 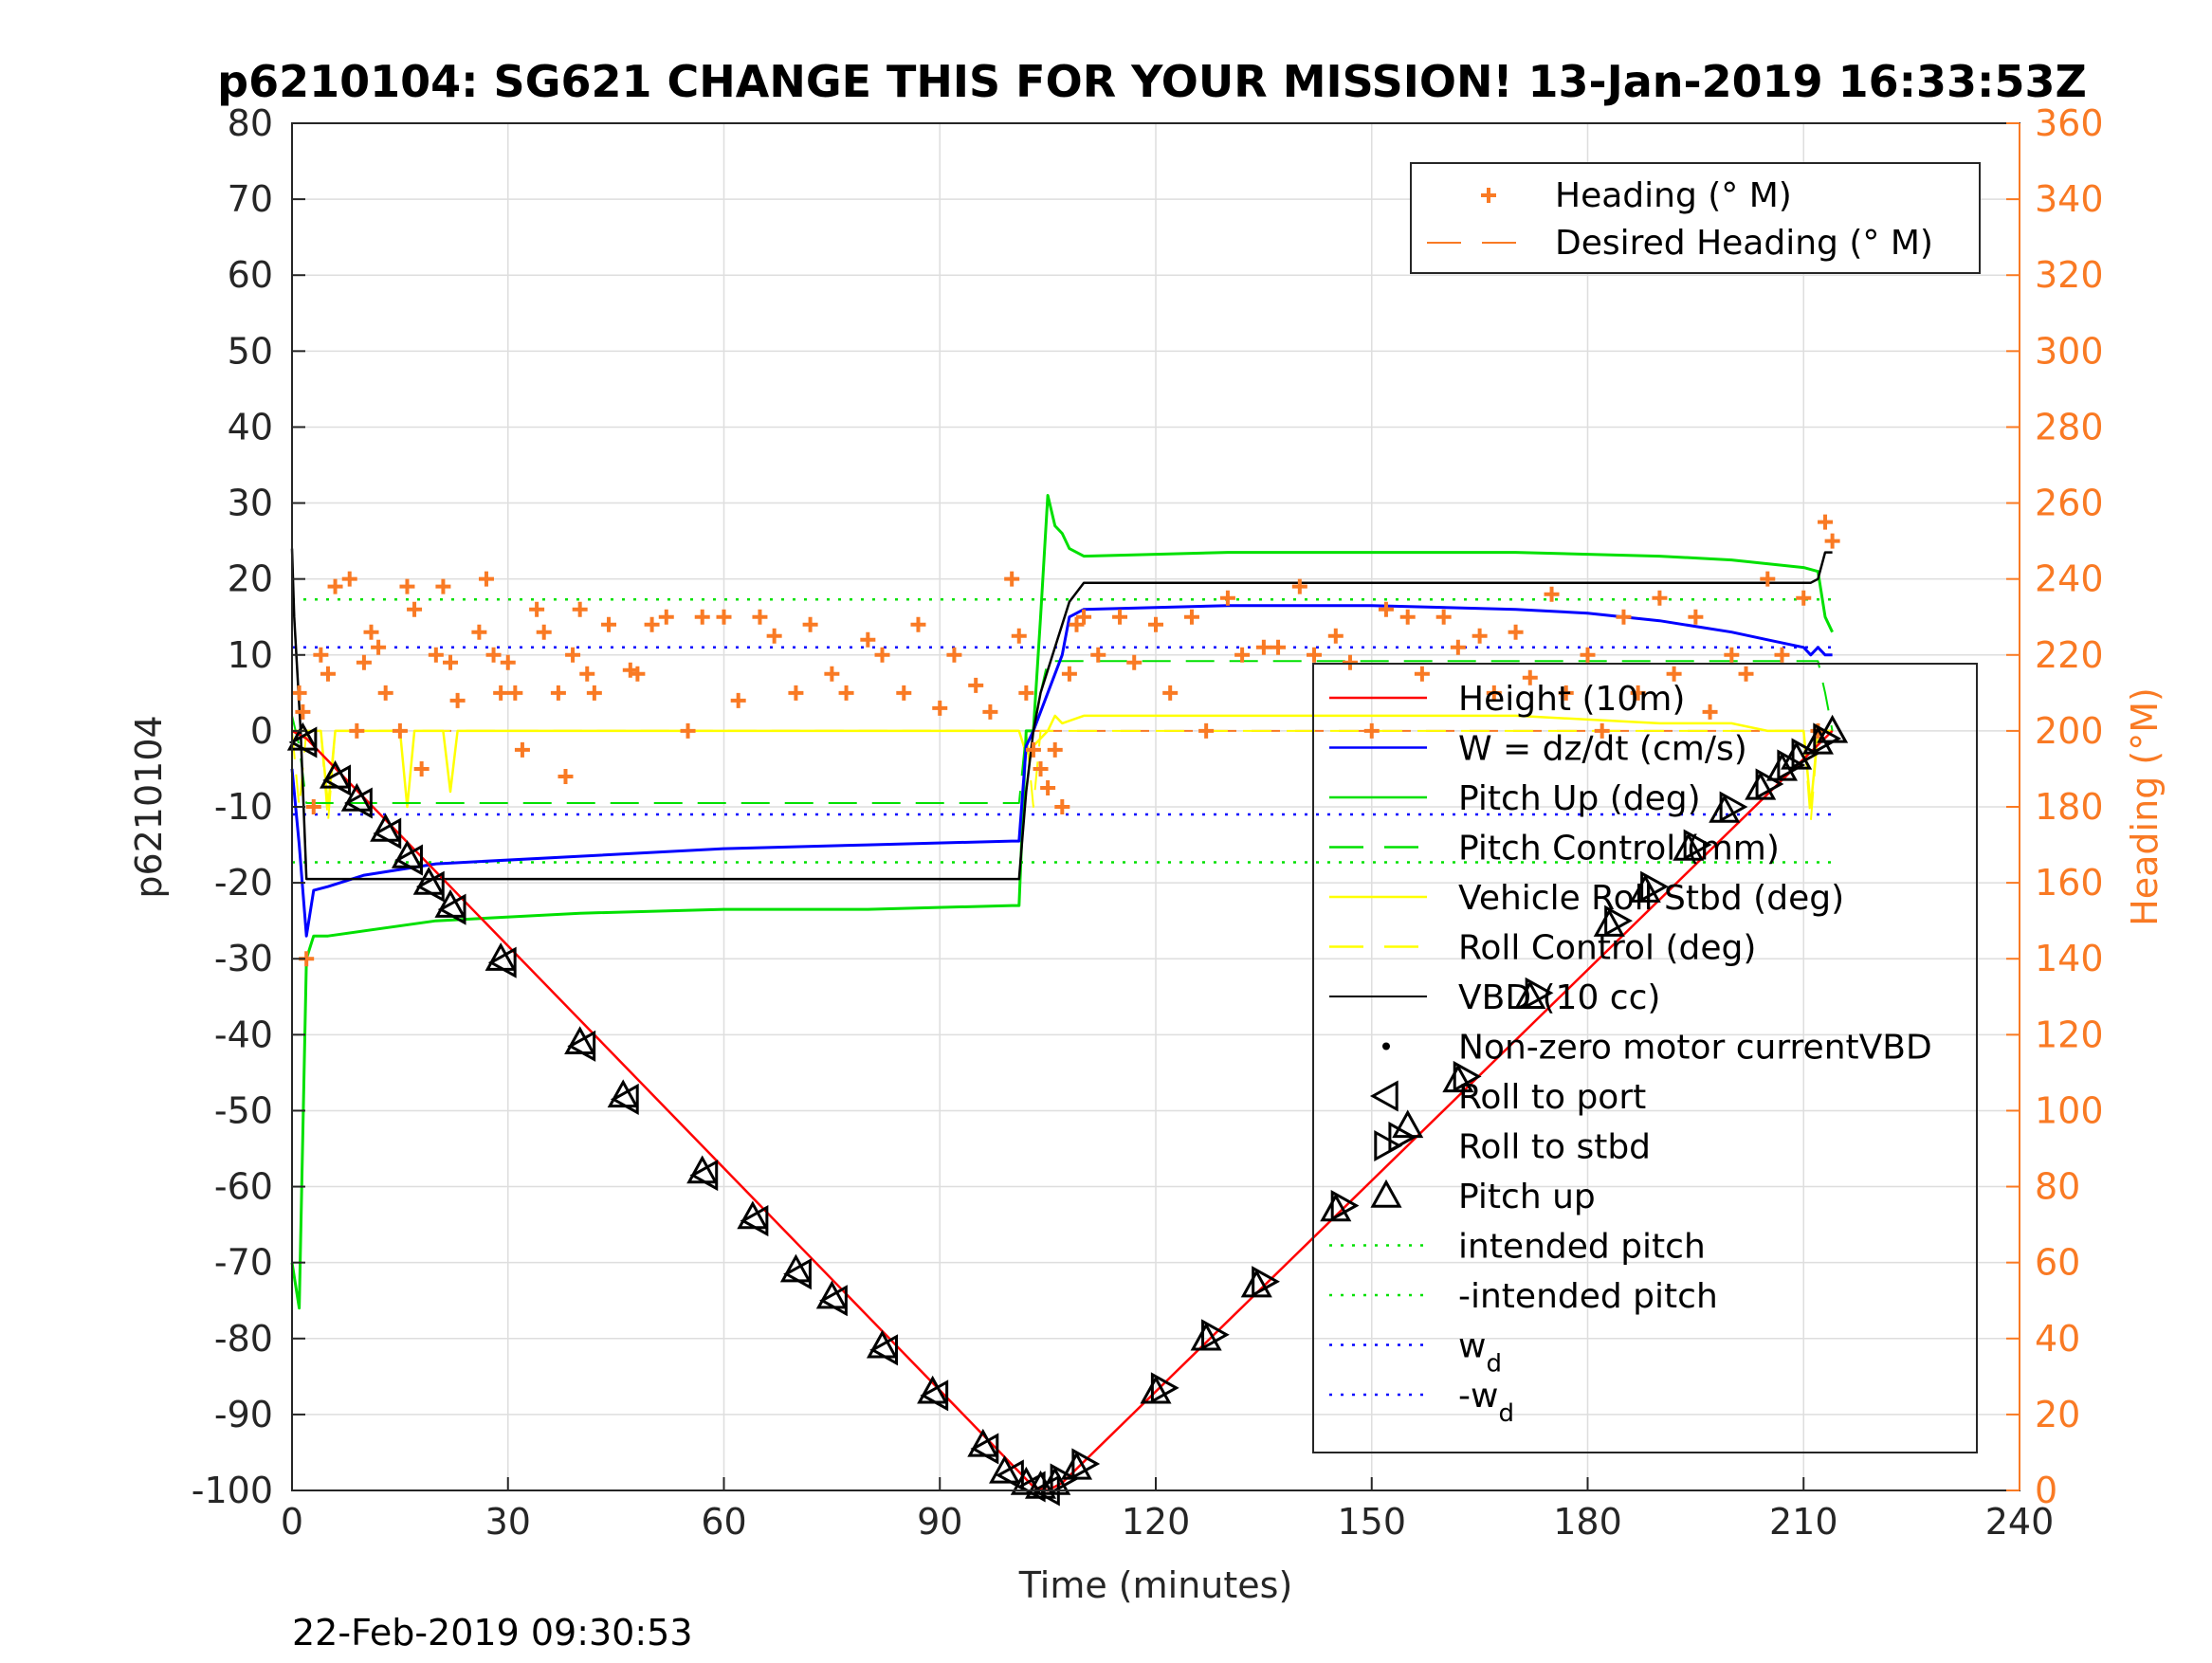 I want to click on legend-swatch-roll-stbd, so click(x=1388, y=1146).